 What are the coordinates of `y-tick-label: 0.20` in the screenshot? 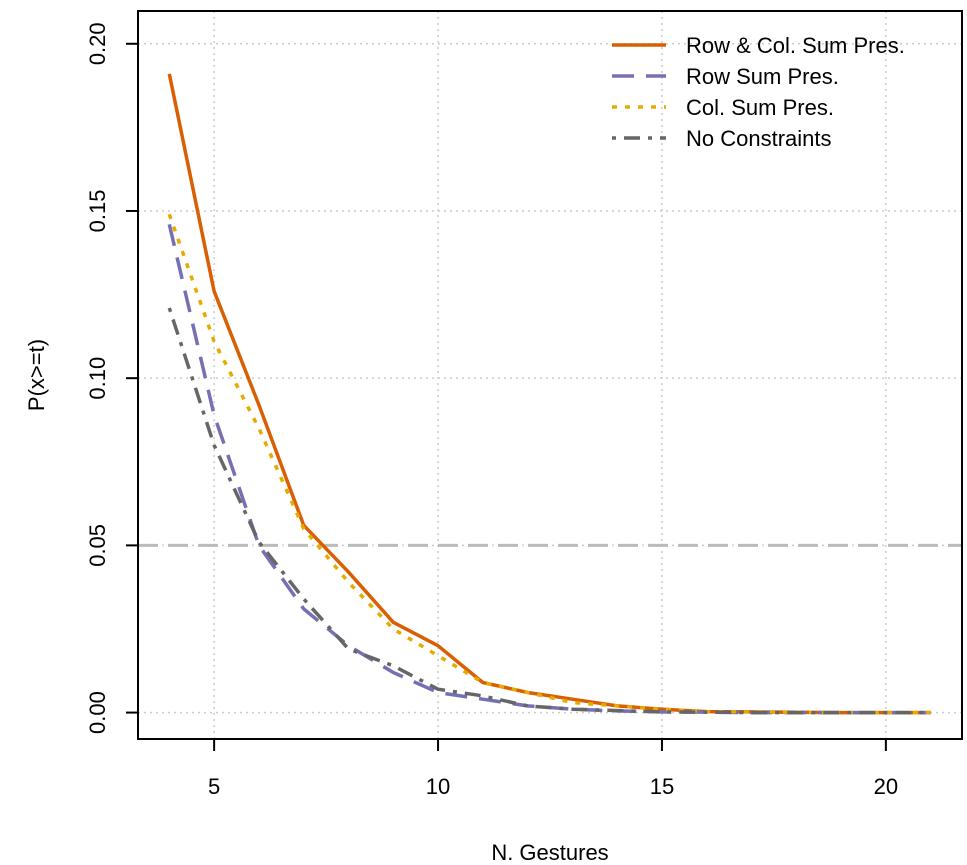 It's located at (97, 43).